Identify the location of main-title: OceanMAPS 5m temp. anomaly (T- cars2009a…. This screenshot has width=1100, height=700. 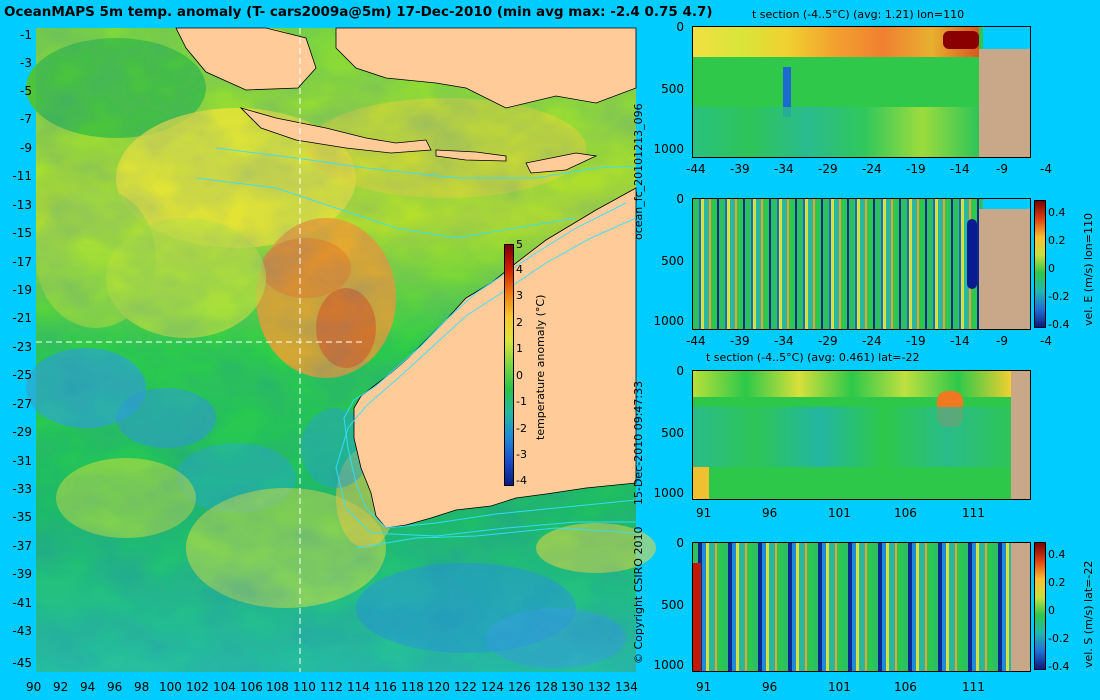
(358, 12).